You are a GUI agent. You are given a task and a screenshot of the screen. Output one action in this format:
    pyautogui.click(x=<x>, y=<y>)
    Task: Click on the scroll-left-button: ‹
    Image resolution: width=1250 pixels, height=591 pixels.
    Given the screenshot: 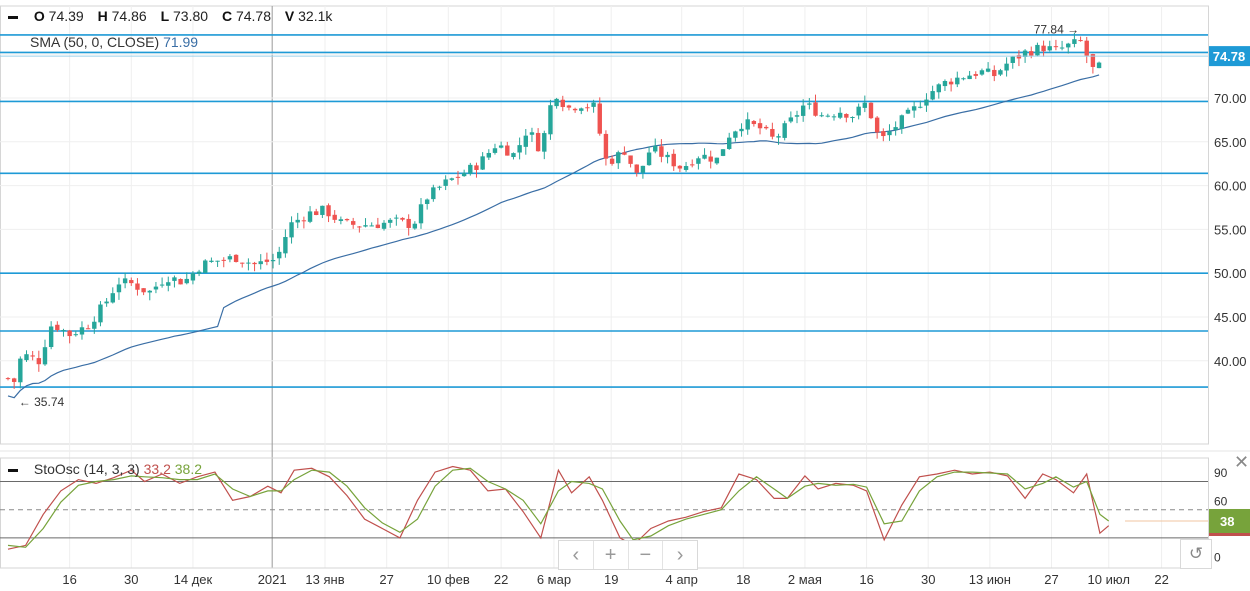 What is the action you would take?
    pyautogui.click(x=576, y=555)
    